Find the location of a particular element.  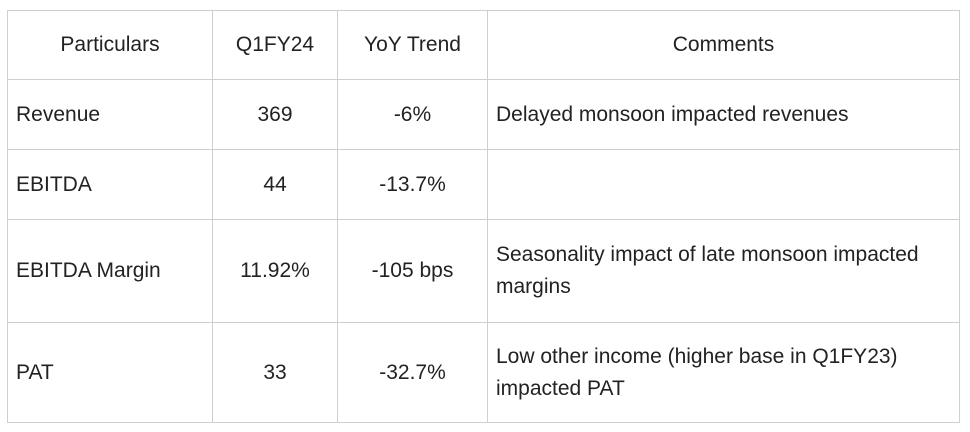

row-particular: EBITDA Margin is located at coordinates (110, 271).